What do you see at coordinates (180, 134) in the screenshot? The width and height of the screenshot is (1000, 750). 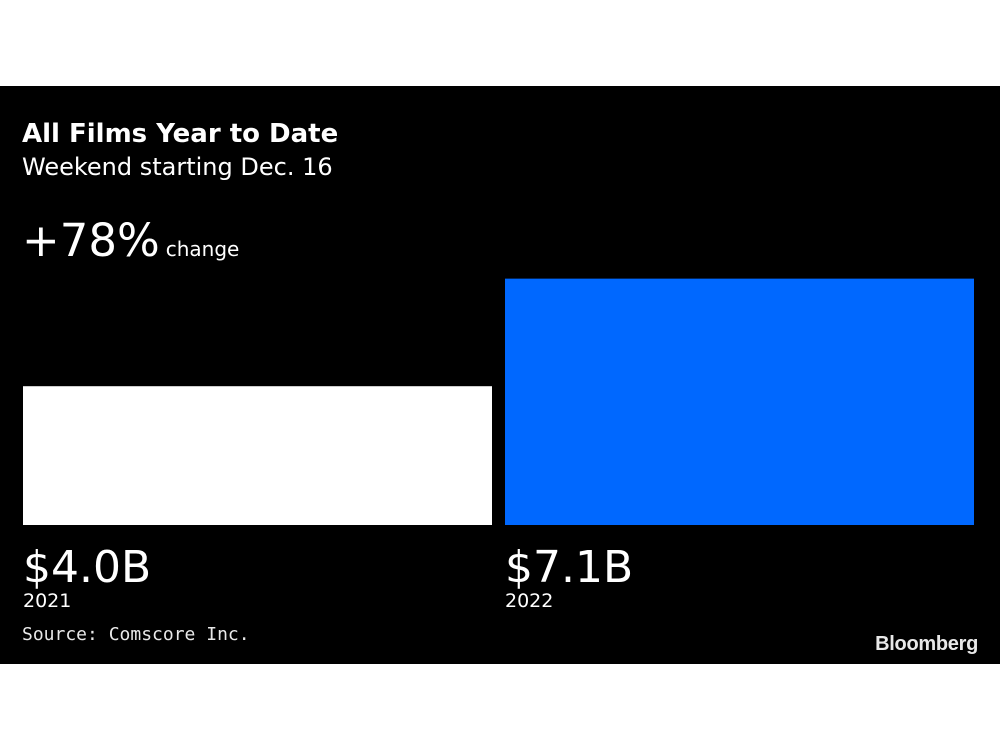 I see `chart-title: All Films Year to Date` at bounding box center [180, 134].